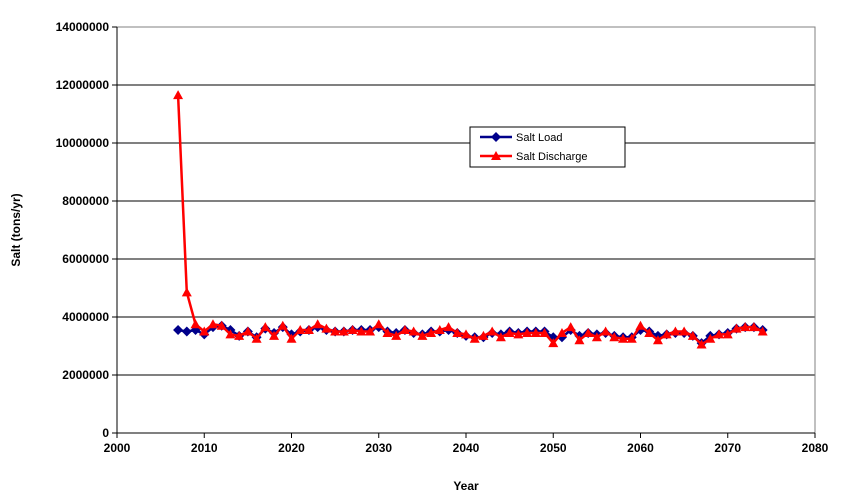 Image resolution: width=841 pixels, height=497 pixels. I want to click on x-tick-label: 2030, so click(378, 448).